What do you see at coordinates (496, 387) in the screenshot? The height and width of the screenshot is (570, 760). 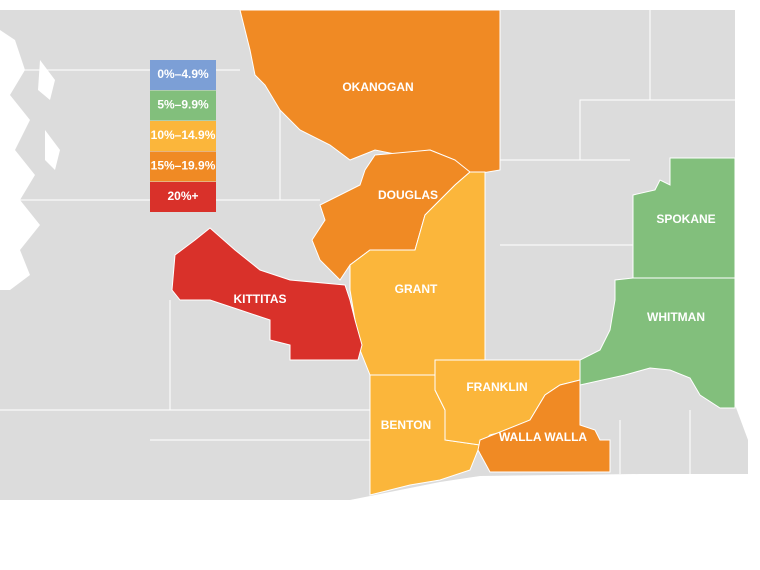 I see `county-label: FRANKLIN` at bounding box center [496, 387].